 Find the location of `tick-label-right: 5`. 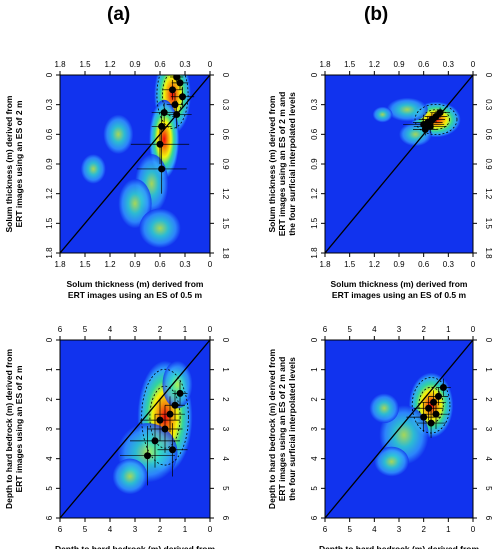

tick-label-right: 5 is located at coordinates (488, 488).